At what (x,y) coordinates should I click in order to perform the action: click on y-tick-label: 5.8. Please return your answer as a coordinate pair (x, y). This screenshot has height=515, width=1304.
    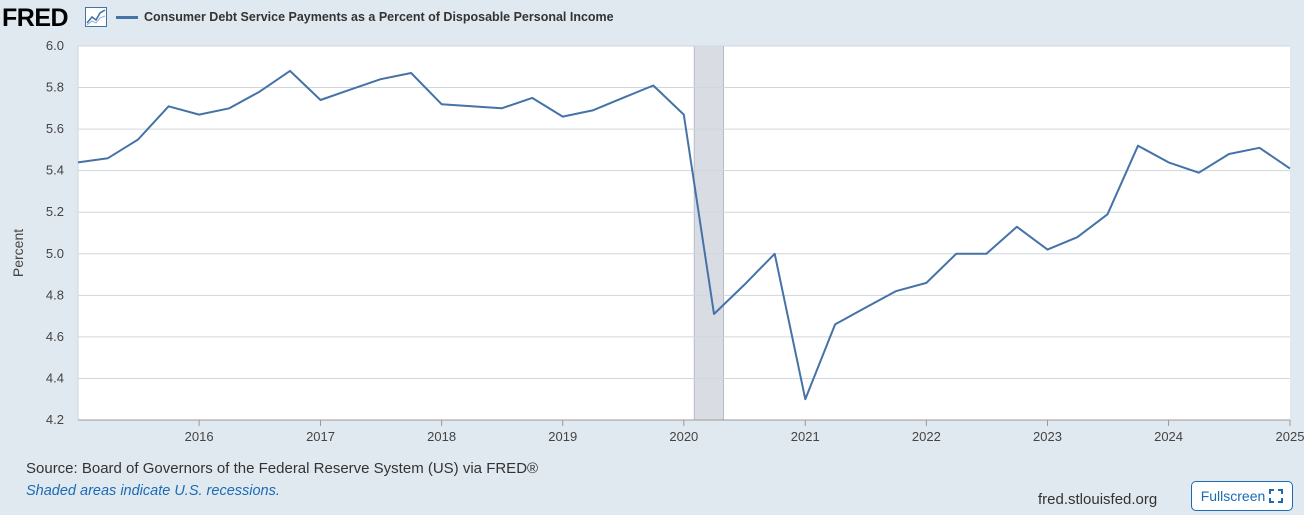
    Looking at the image, I should click on (55, 87).